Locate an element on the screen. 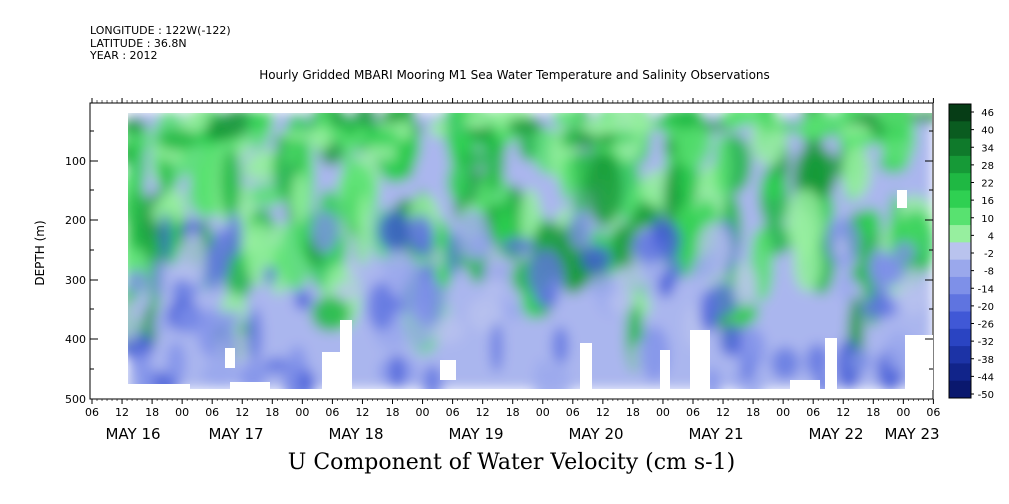  colorbar-label: 40 is located at coordinates (987, 131).